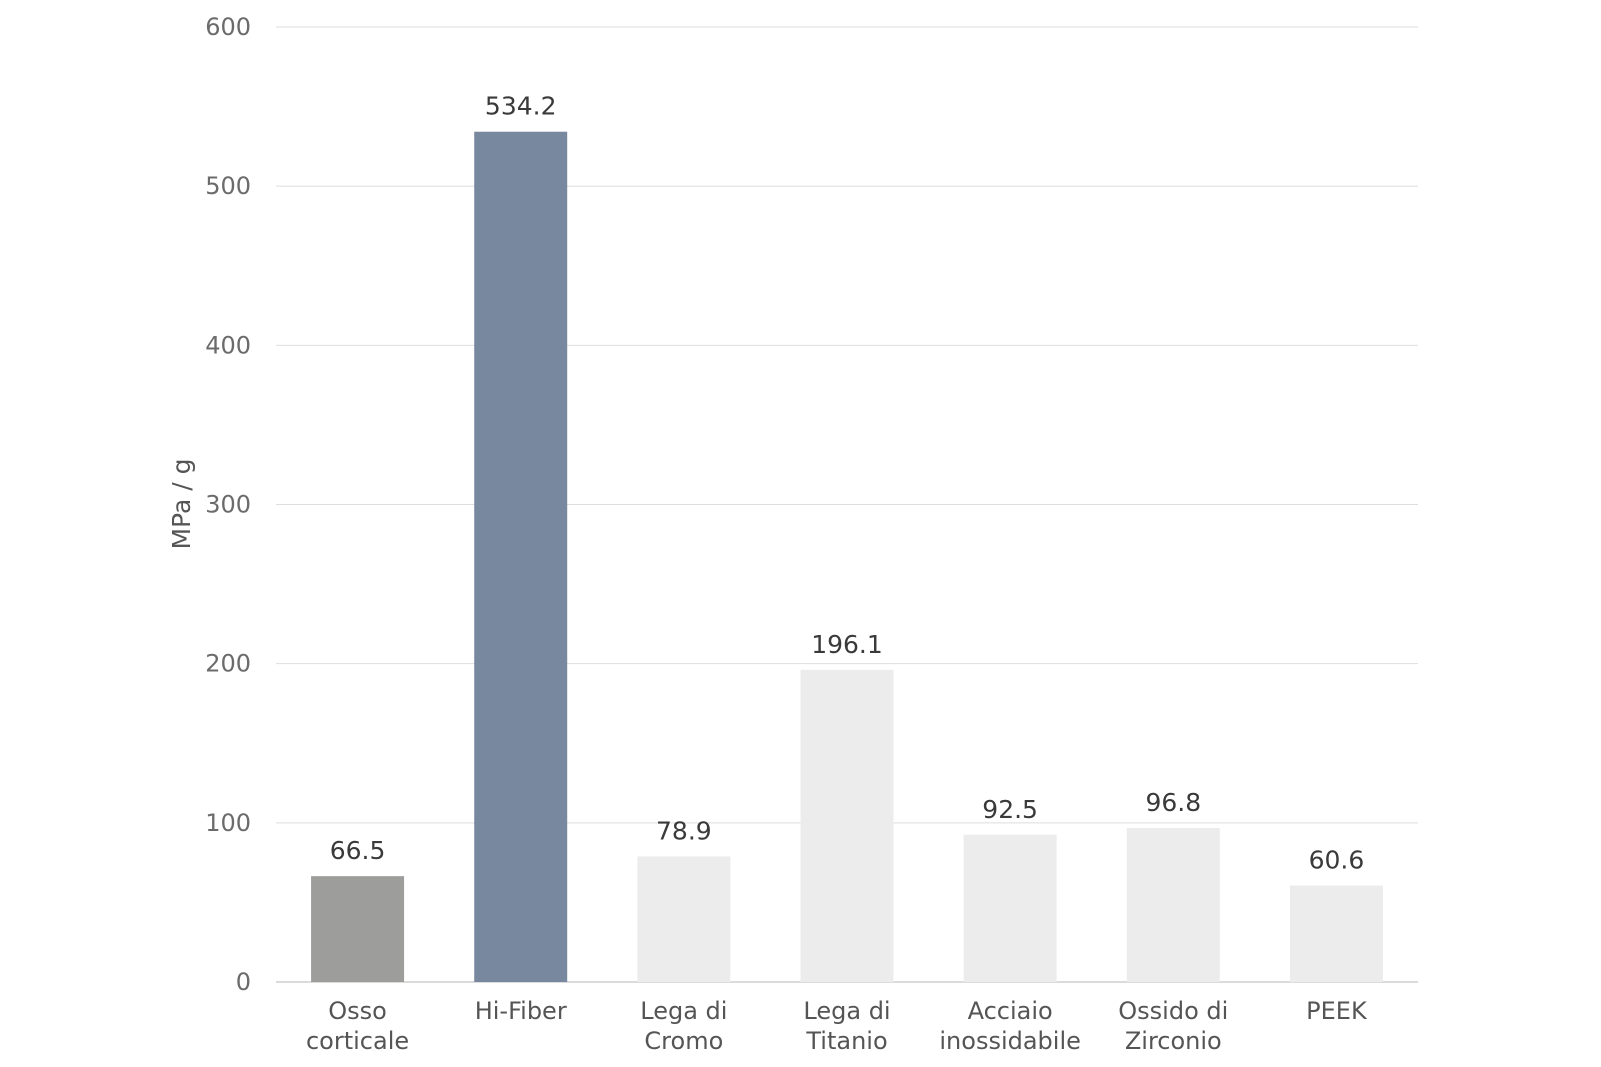  Describe the element at coordinates (228, 27) in the screenshot. I see `y-tick-label-600: 600` at that location.